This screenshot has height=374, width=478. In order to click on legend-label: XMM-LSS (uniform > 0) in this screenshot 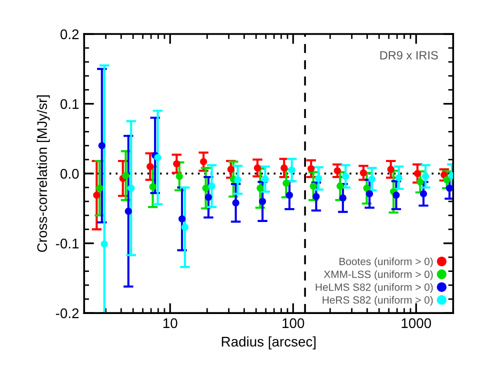, I will do `click(378, 275)`.